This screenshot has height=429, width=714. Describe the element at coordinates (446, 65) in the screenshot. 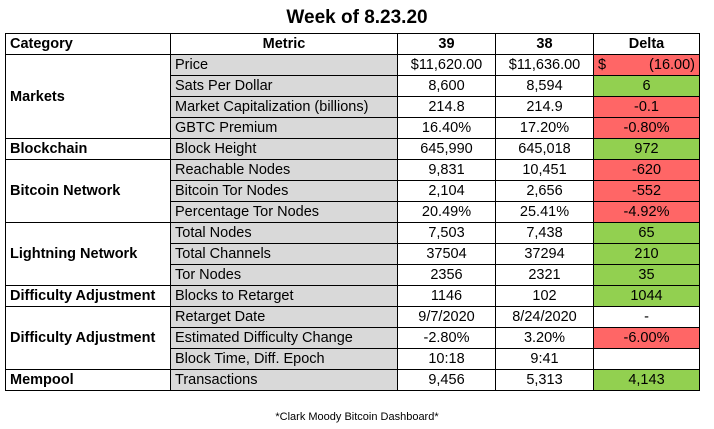

I see `value-39-cell: $11,620.00` at that location.